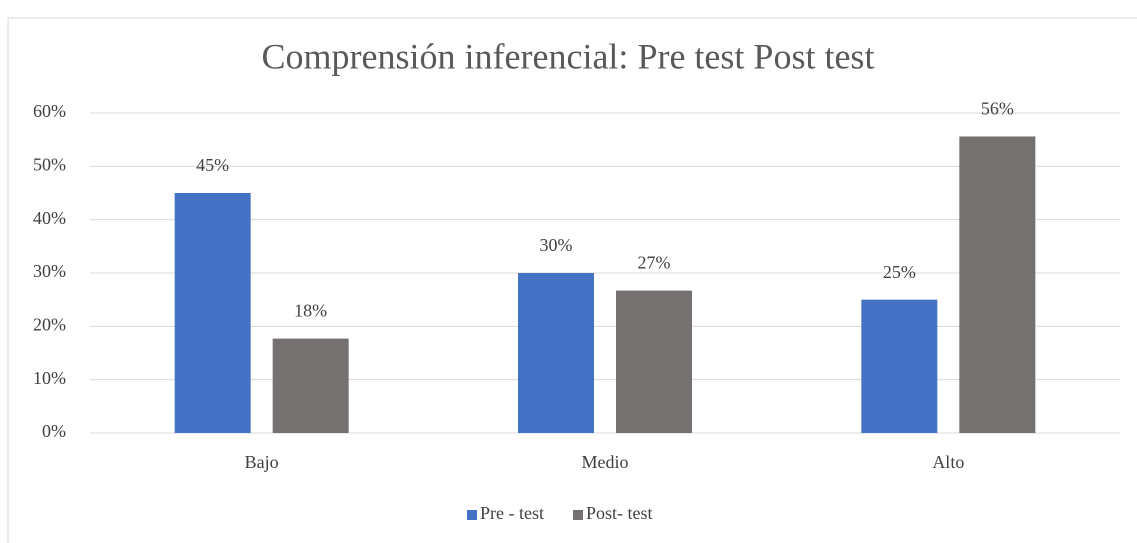  What do you see at coordinates (997, 109) in the screenshot?
I see `data-label: 56%` at bounding box center [997, 109].